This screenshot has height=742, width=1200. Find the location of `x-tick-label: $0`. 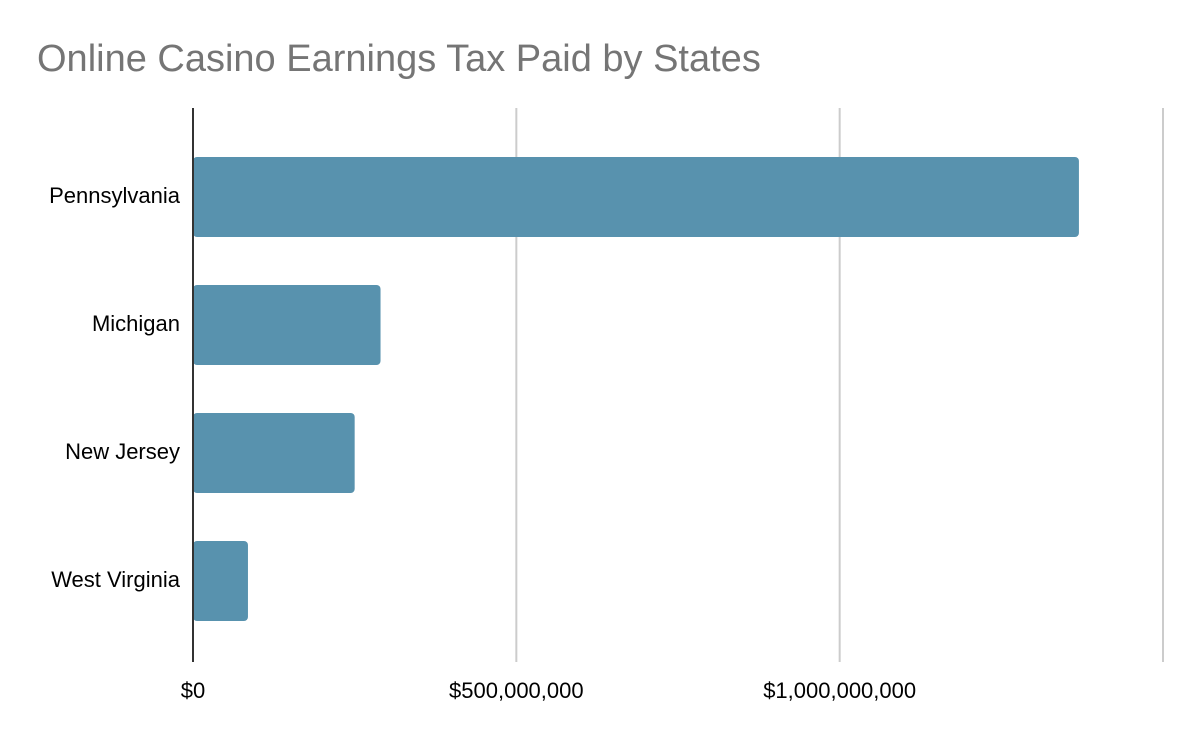

x-tick-label: $0 is located at coordinates (193, 690).